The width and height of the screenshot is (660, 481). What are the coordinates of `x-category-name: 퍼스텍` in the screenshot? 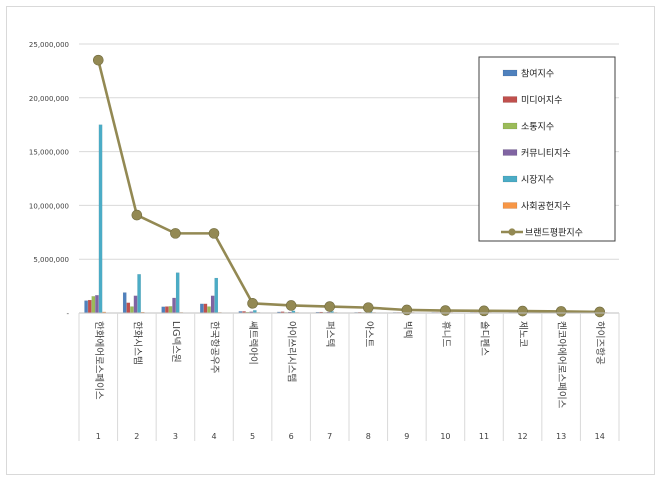 It's located at (329, 334).